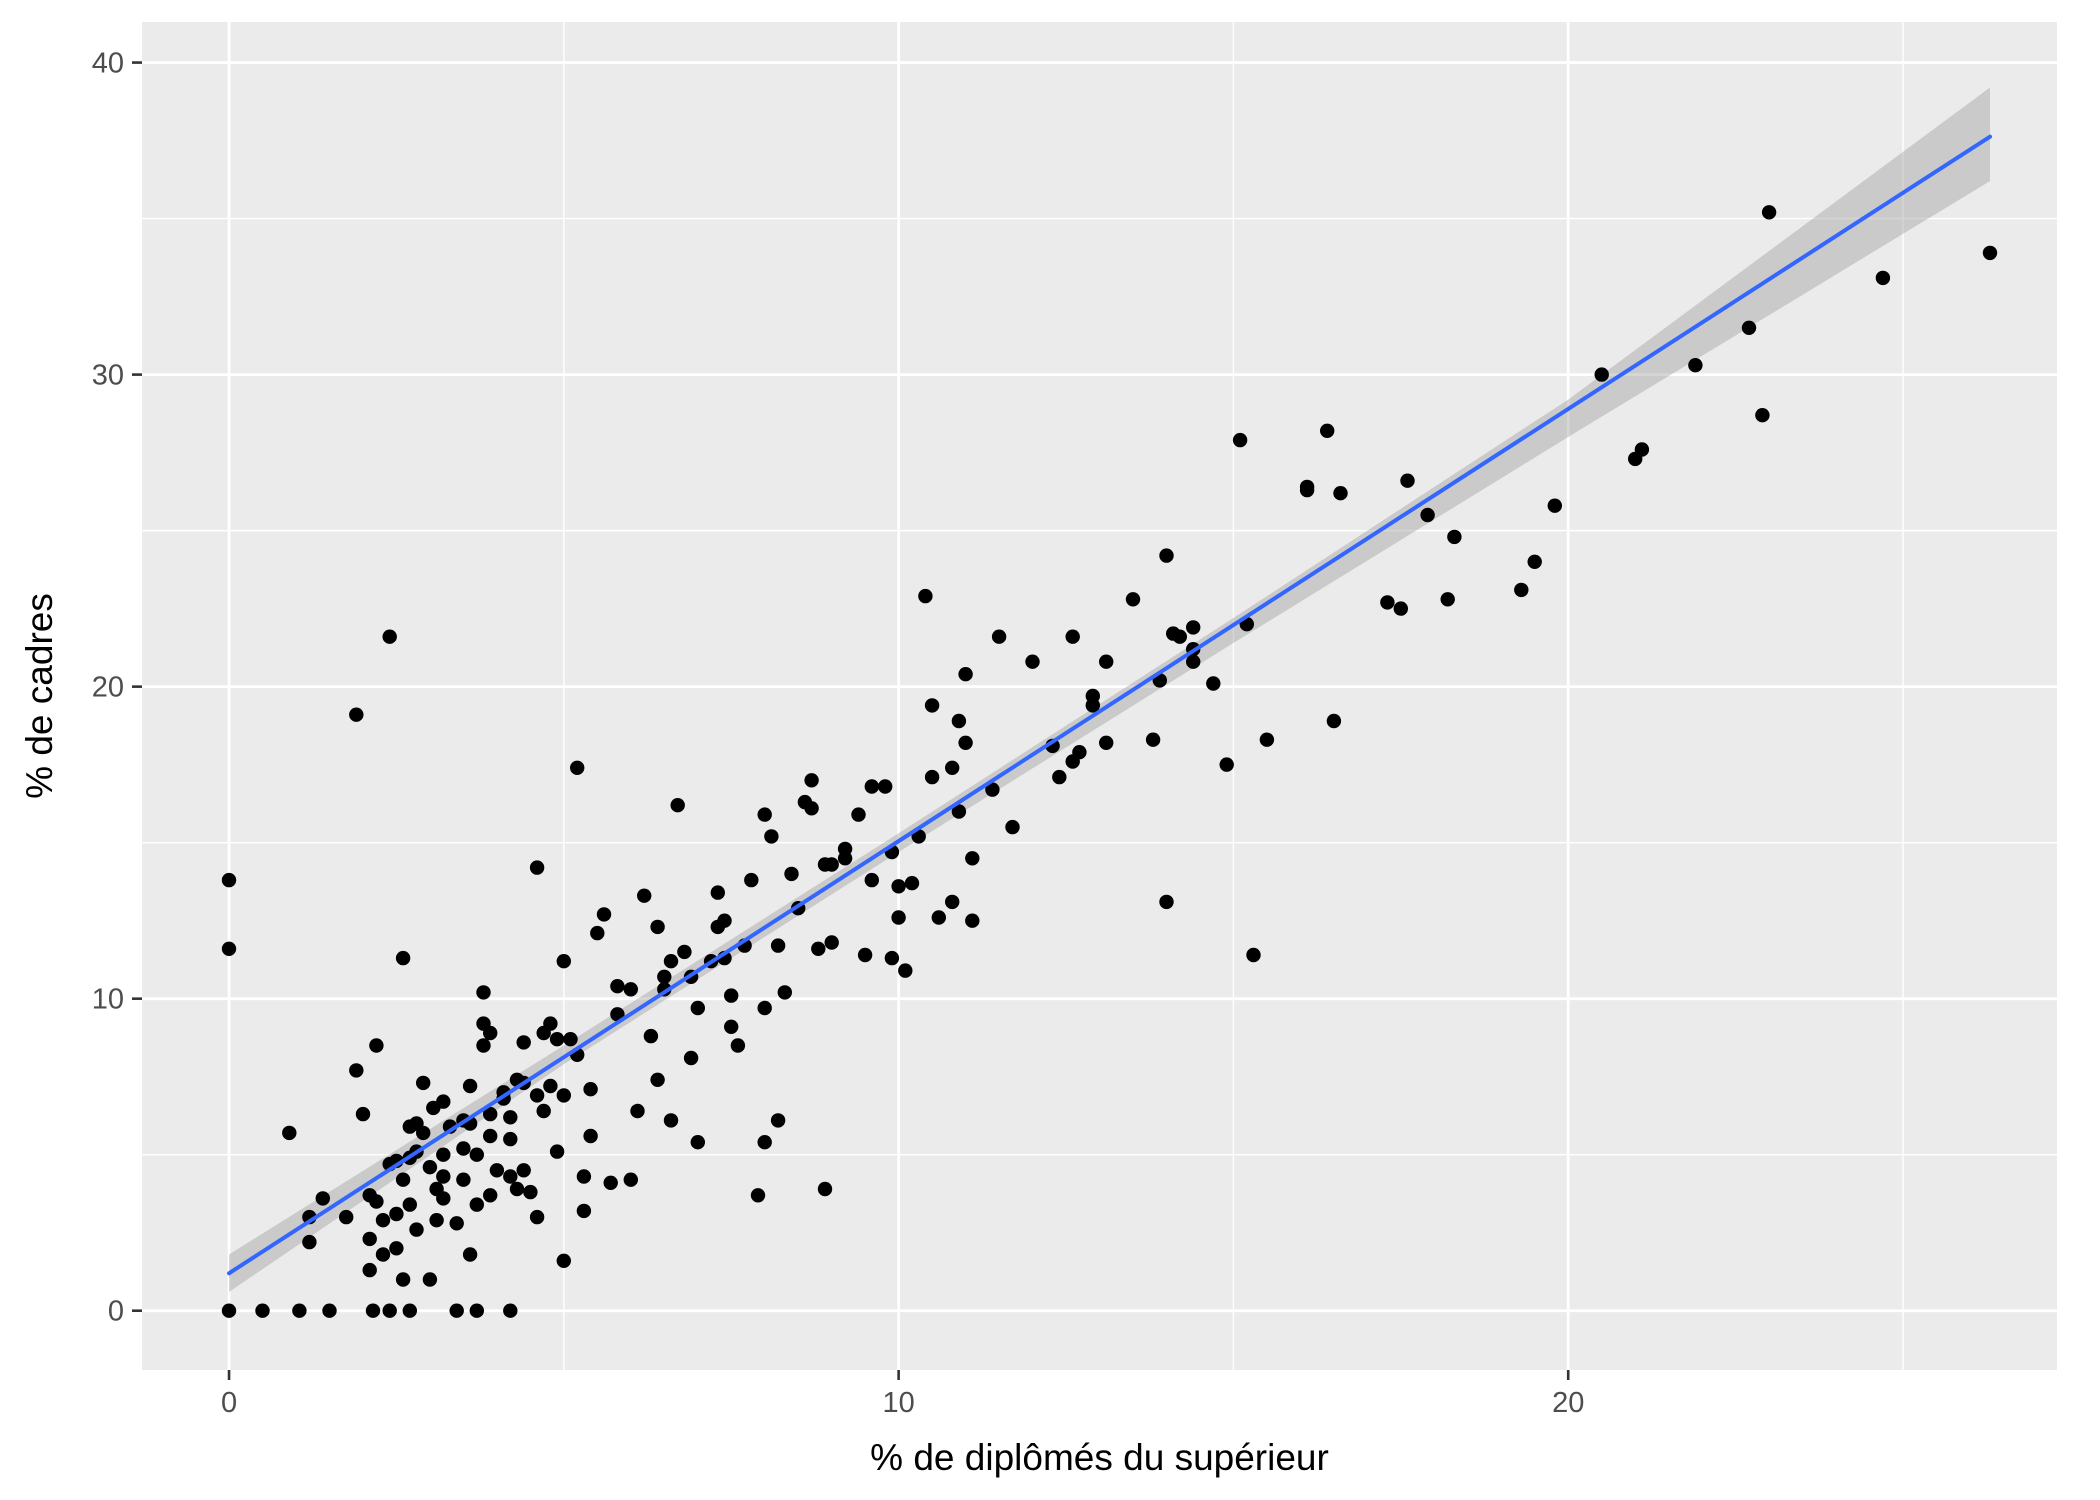  I want to click on y-tick-label: 40, so click(108, 64).